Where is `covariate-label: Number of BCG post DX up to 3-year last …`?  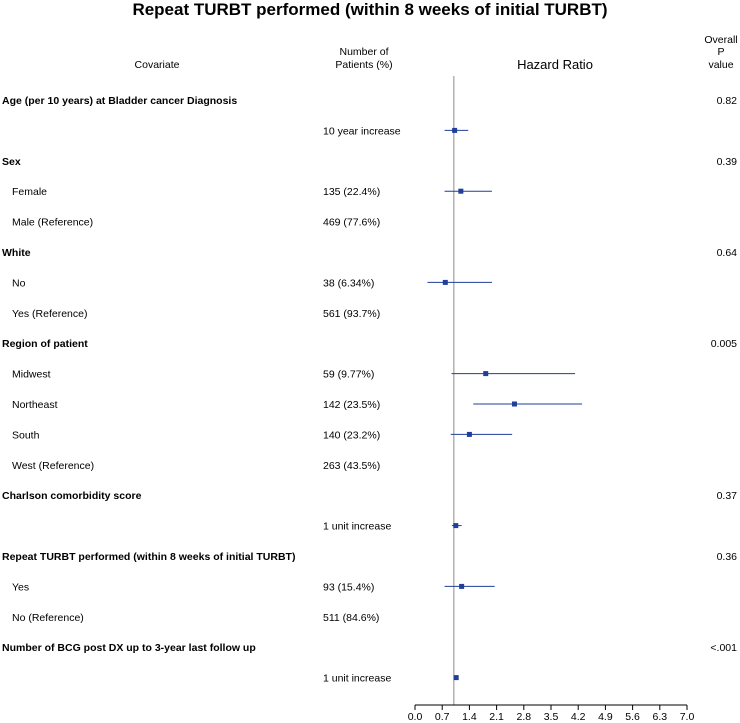 covariate-label: Number of BCG post DX up to 3-year last … is located at coordinates (129, 648).